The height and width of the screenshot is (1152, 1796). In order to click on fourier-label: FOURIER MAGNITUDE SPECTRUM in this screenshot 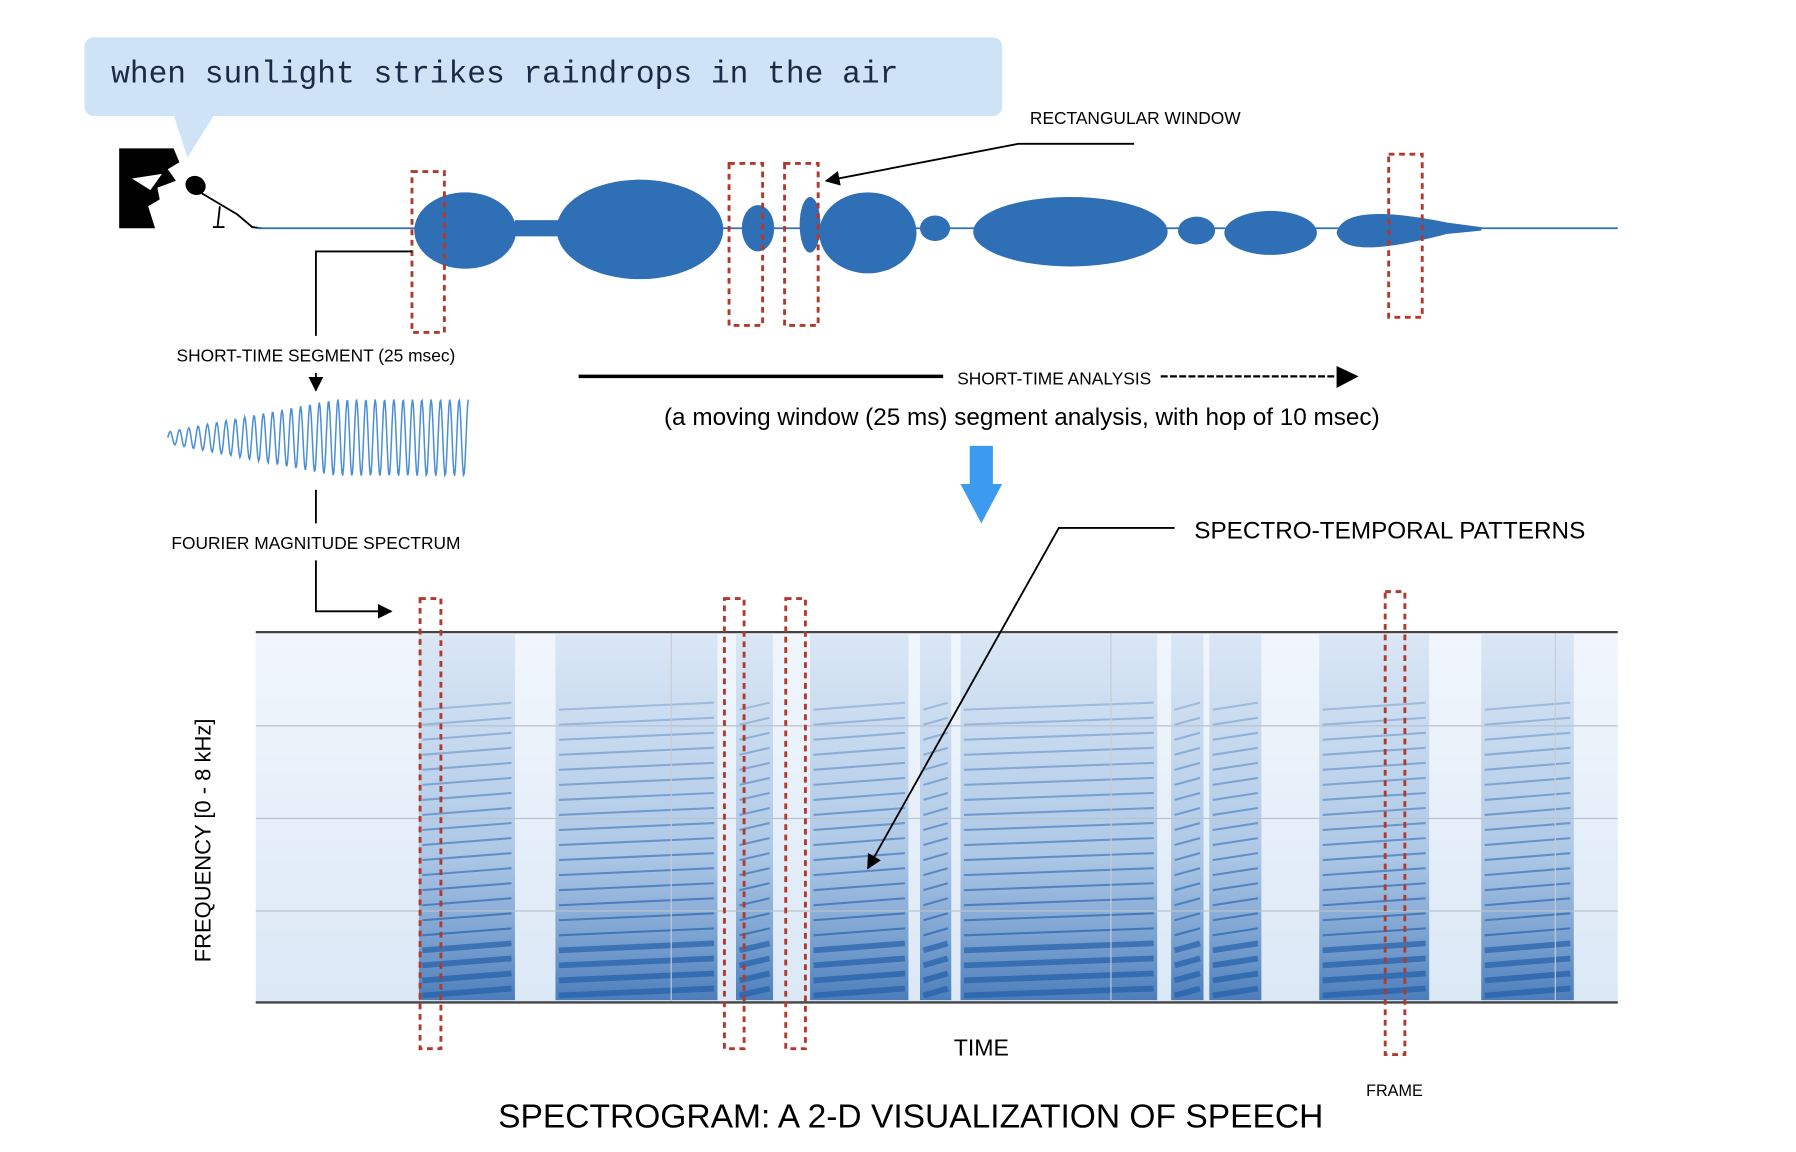, I will do `click(315, 543)`.